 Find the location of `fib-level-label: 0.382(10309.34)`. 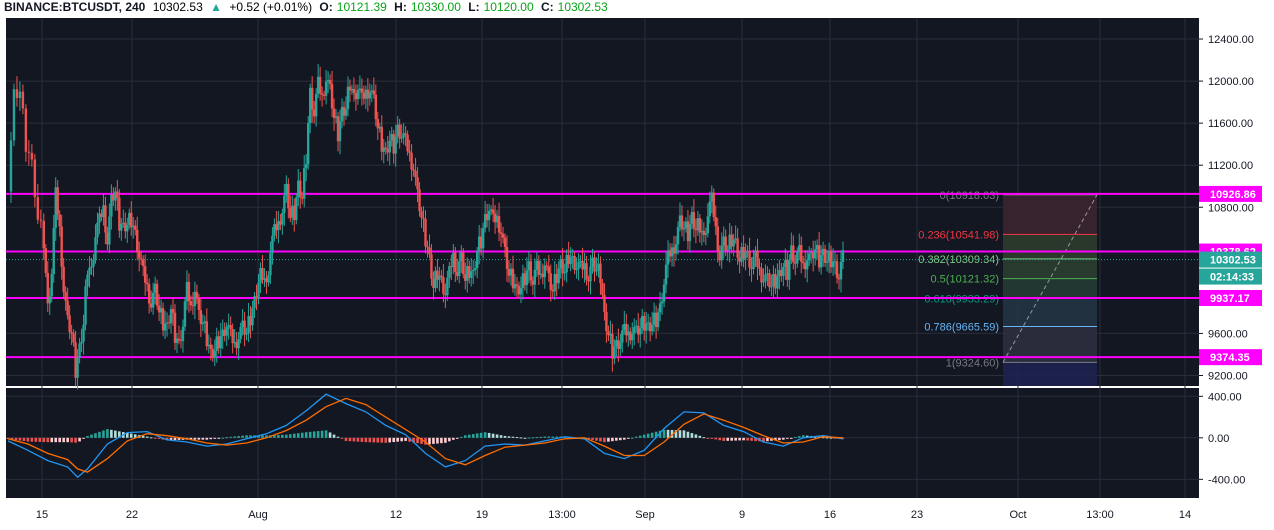

fib-level-label: 0.382(10309.34) is located at coordinates (958, 260).